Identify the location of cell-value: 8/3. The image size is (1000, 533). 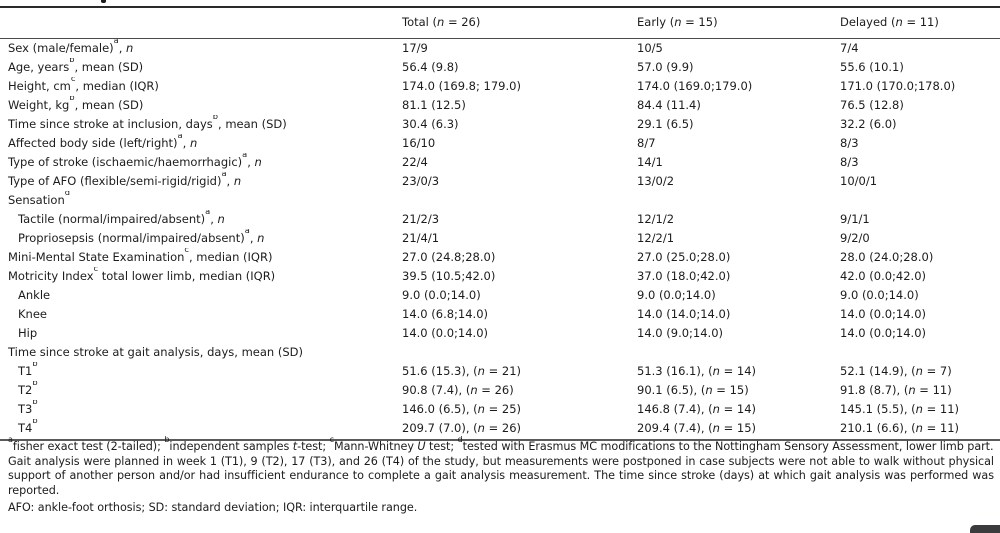
(849, 143).